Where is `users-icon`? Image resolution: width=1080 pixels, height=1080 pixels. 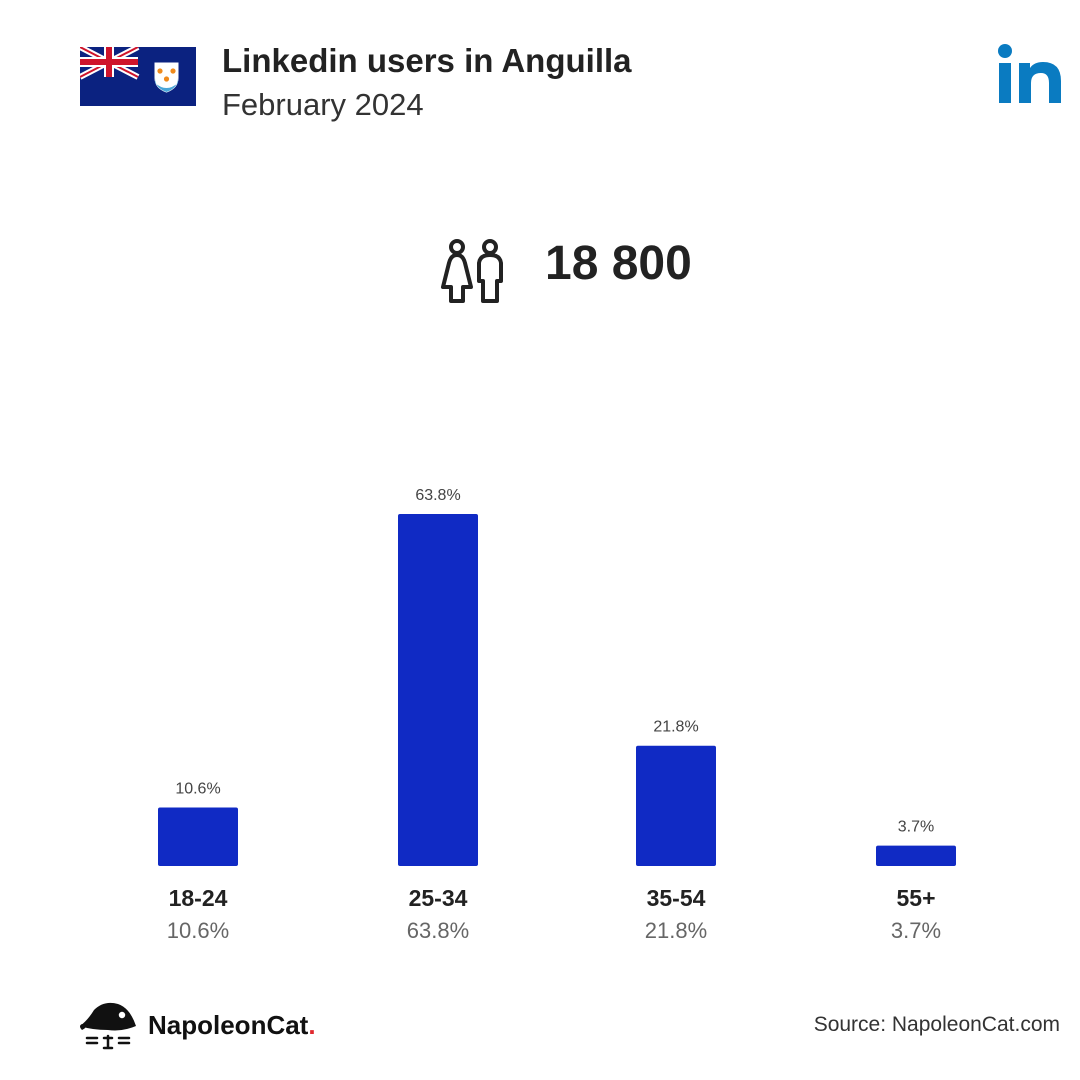 users-icon is located at coordinates (472, 271).